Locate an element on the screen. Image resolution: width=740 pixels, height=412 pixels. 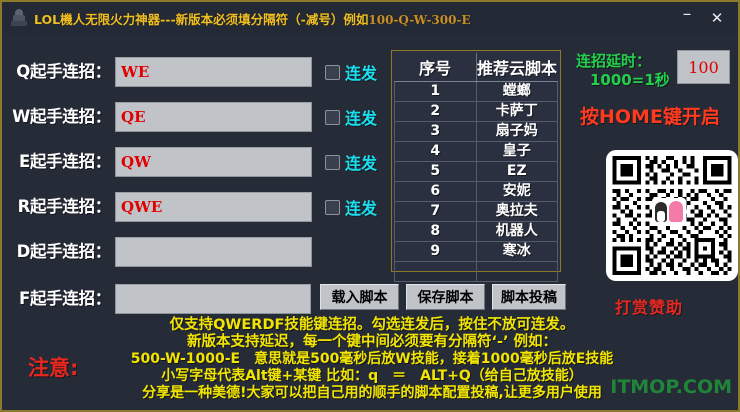
site-watermark: ITMOP.COM is located at coordinates (671, 387).